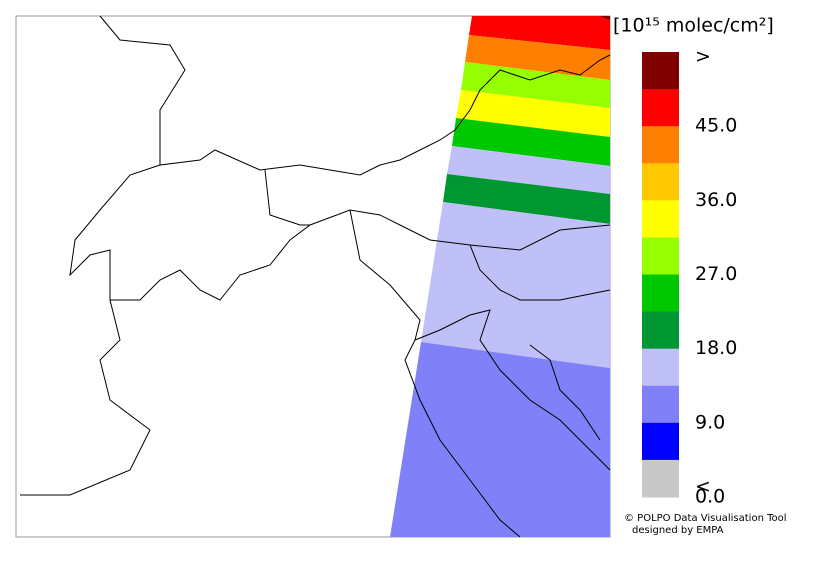  I want to click on colorbar-title: [10¹⁵ molec/cm²], so click(693, 26).